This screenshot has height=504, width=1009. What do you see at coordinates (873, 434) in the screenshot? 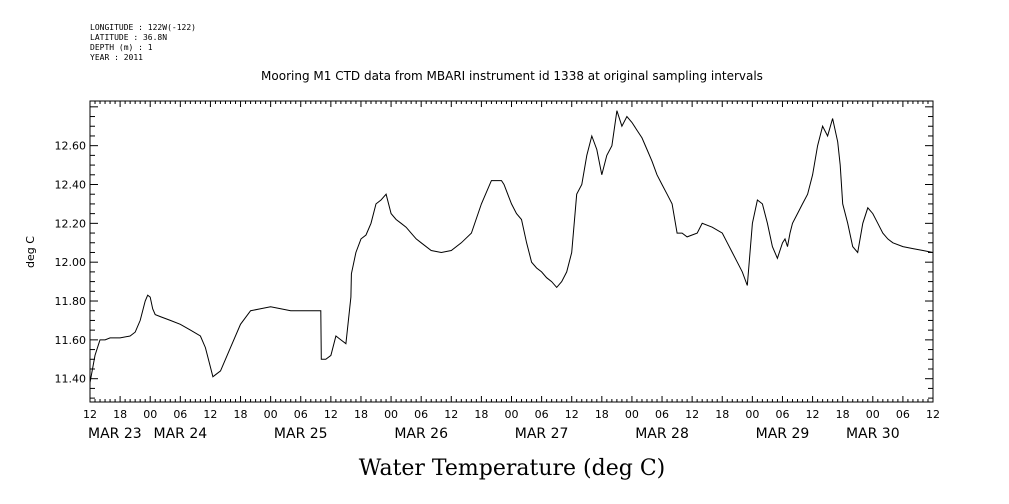
I see `day-label: MAR 30` at bounding box center [873, 434].